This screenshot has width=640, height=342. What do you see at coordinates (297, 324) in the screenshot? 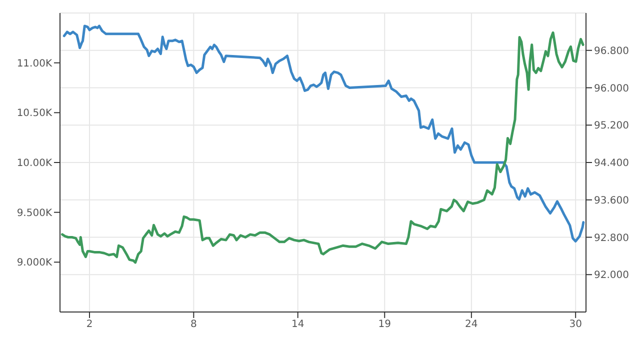
I see `x-tick-label: 14` at bounding box center [297, 324].